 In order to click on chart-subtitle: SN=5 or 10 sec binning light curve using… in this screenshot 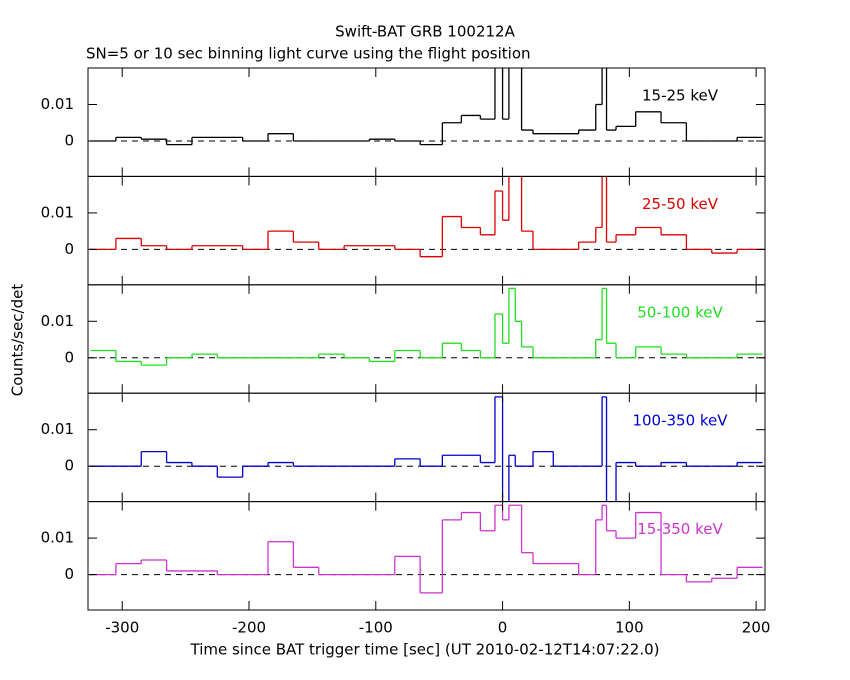, I will do `click(308, 54)`.